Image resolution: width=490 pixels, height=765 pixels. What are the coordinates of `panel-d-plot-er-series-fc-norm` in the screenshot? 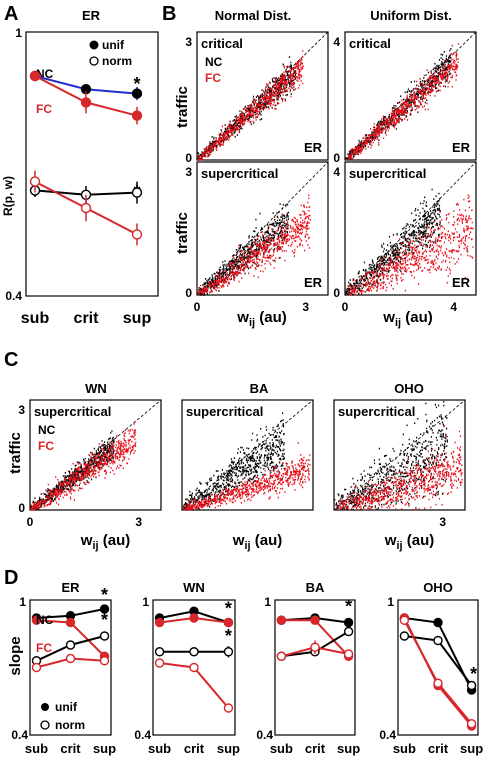 It's located at (70, 663).